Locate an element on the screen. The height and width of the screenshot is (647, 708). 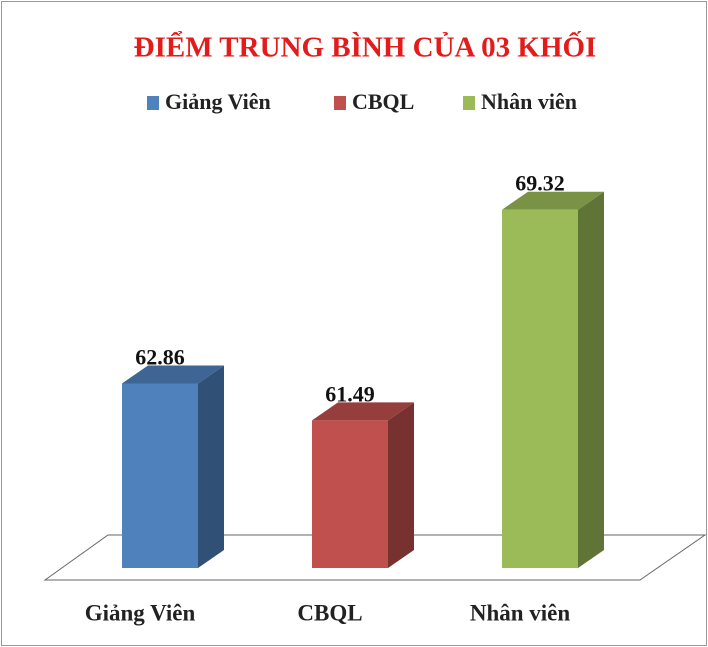
x-tick-label: CBQL is located at coordinates (329, 612).